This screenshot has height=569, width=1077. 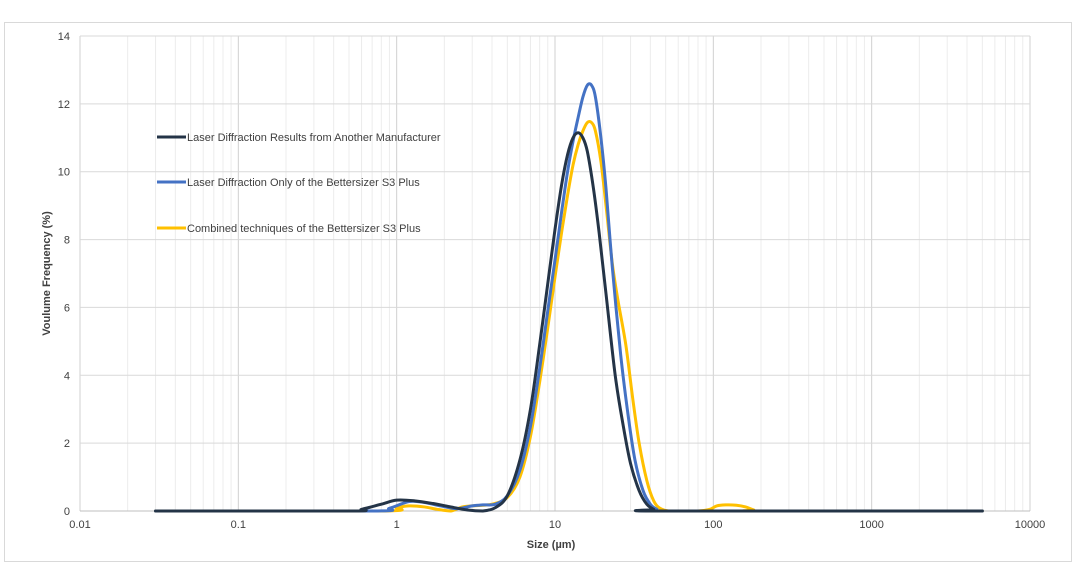 What do you see at coordinates (64, 173) in the screenshot?
I see `y-tick-label: 10` at bounding box center [64, 173].